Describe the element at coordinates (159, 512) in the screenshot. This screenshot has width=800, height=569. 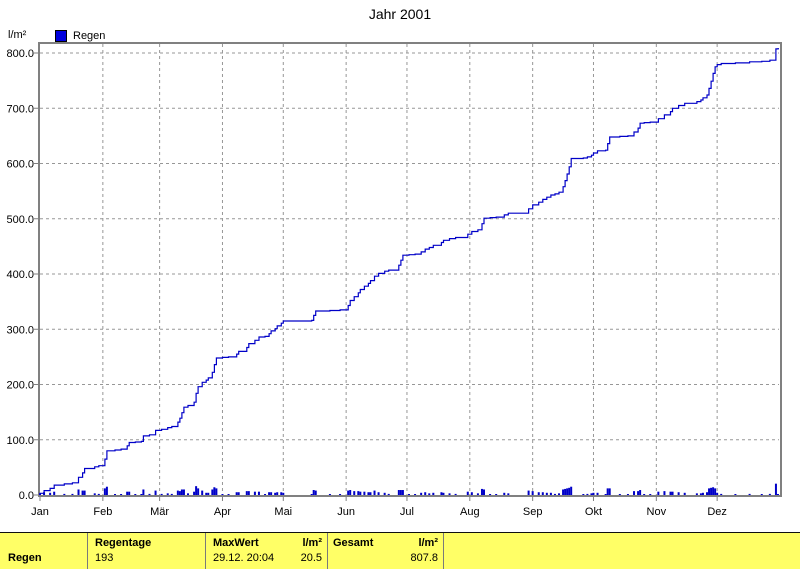
I see `x-axis-month-label: Mär` at that location.